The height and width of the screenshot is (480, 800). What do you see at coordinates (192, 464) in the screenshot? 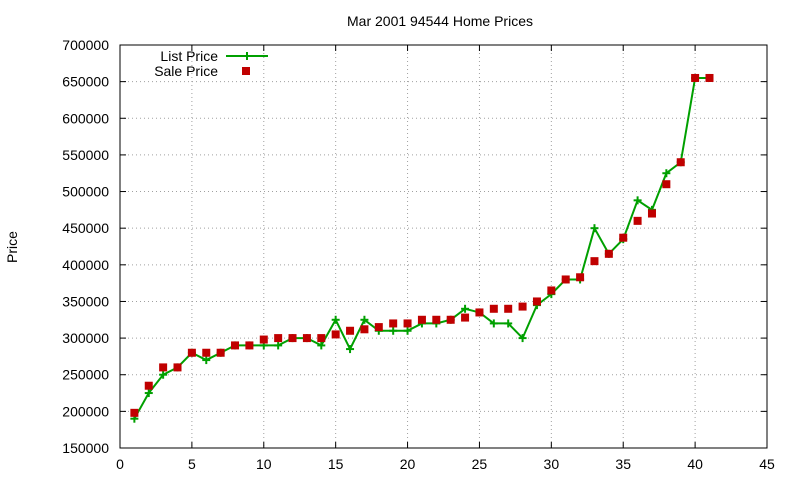
I see `x-tick-label: 5` at bounding box center [192, 464].